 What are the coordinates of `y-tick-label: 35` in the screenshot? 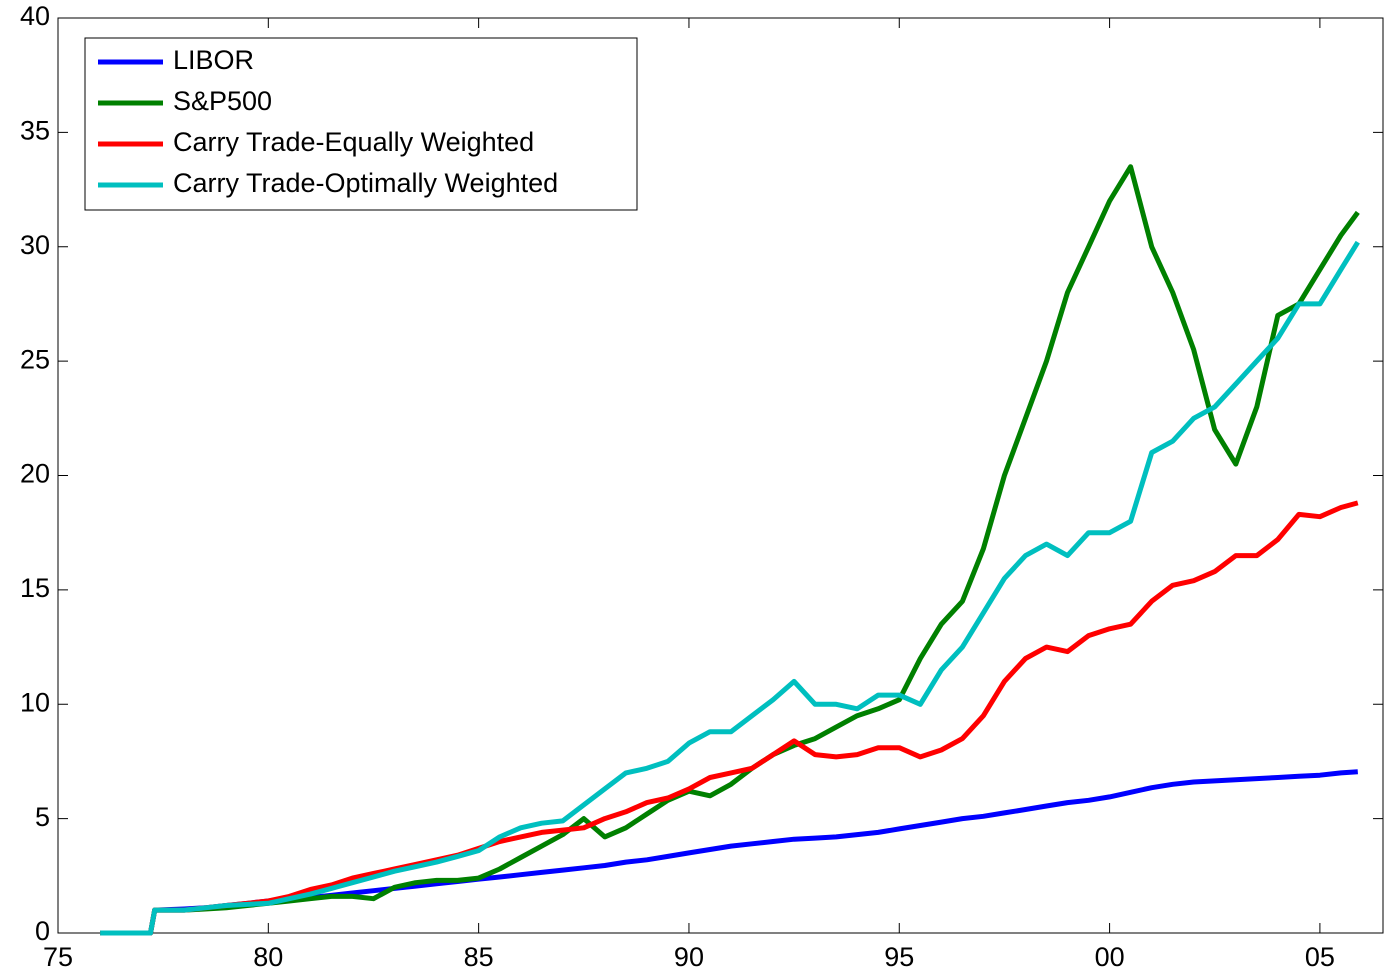 It's located at (35, 131).